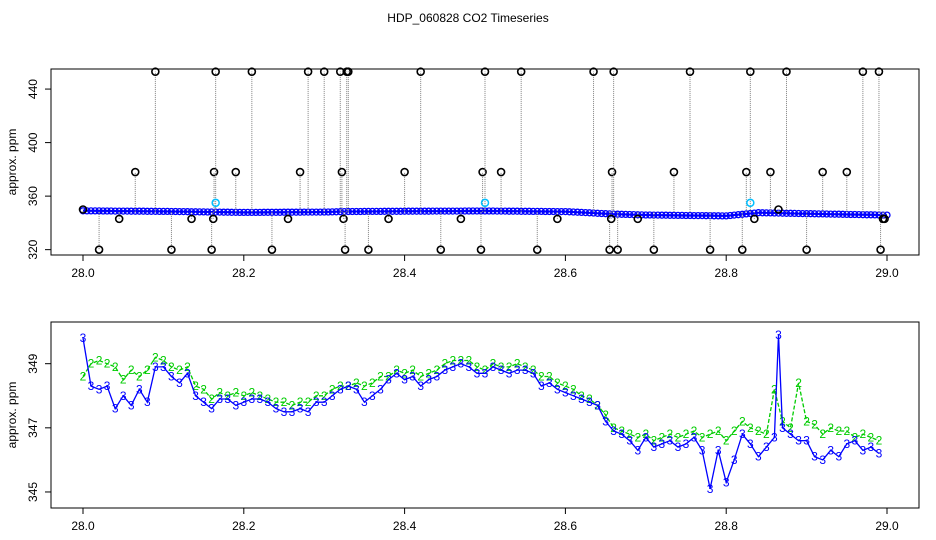 The width and height of the screenshot is (936, 540). Describe the element at coordinates (485, 203) in the screenshot. I see `cyan-point` at that location.